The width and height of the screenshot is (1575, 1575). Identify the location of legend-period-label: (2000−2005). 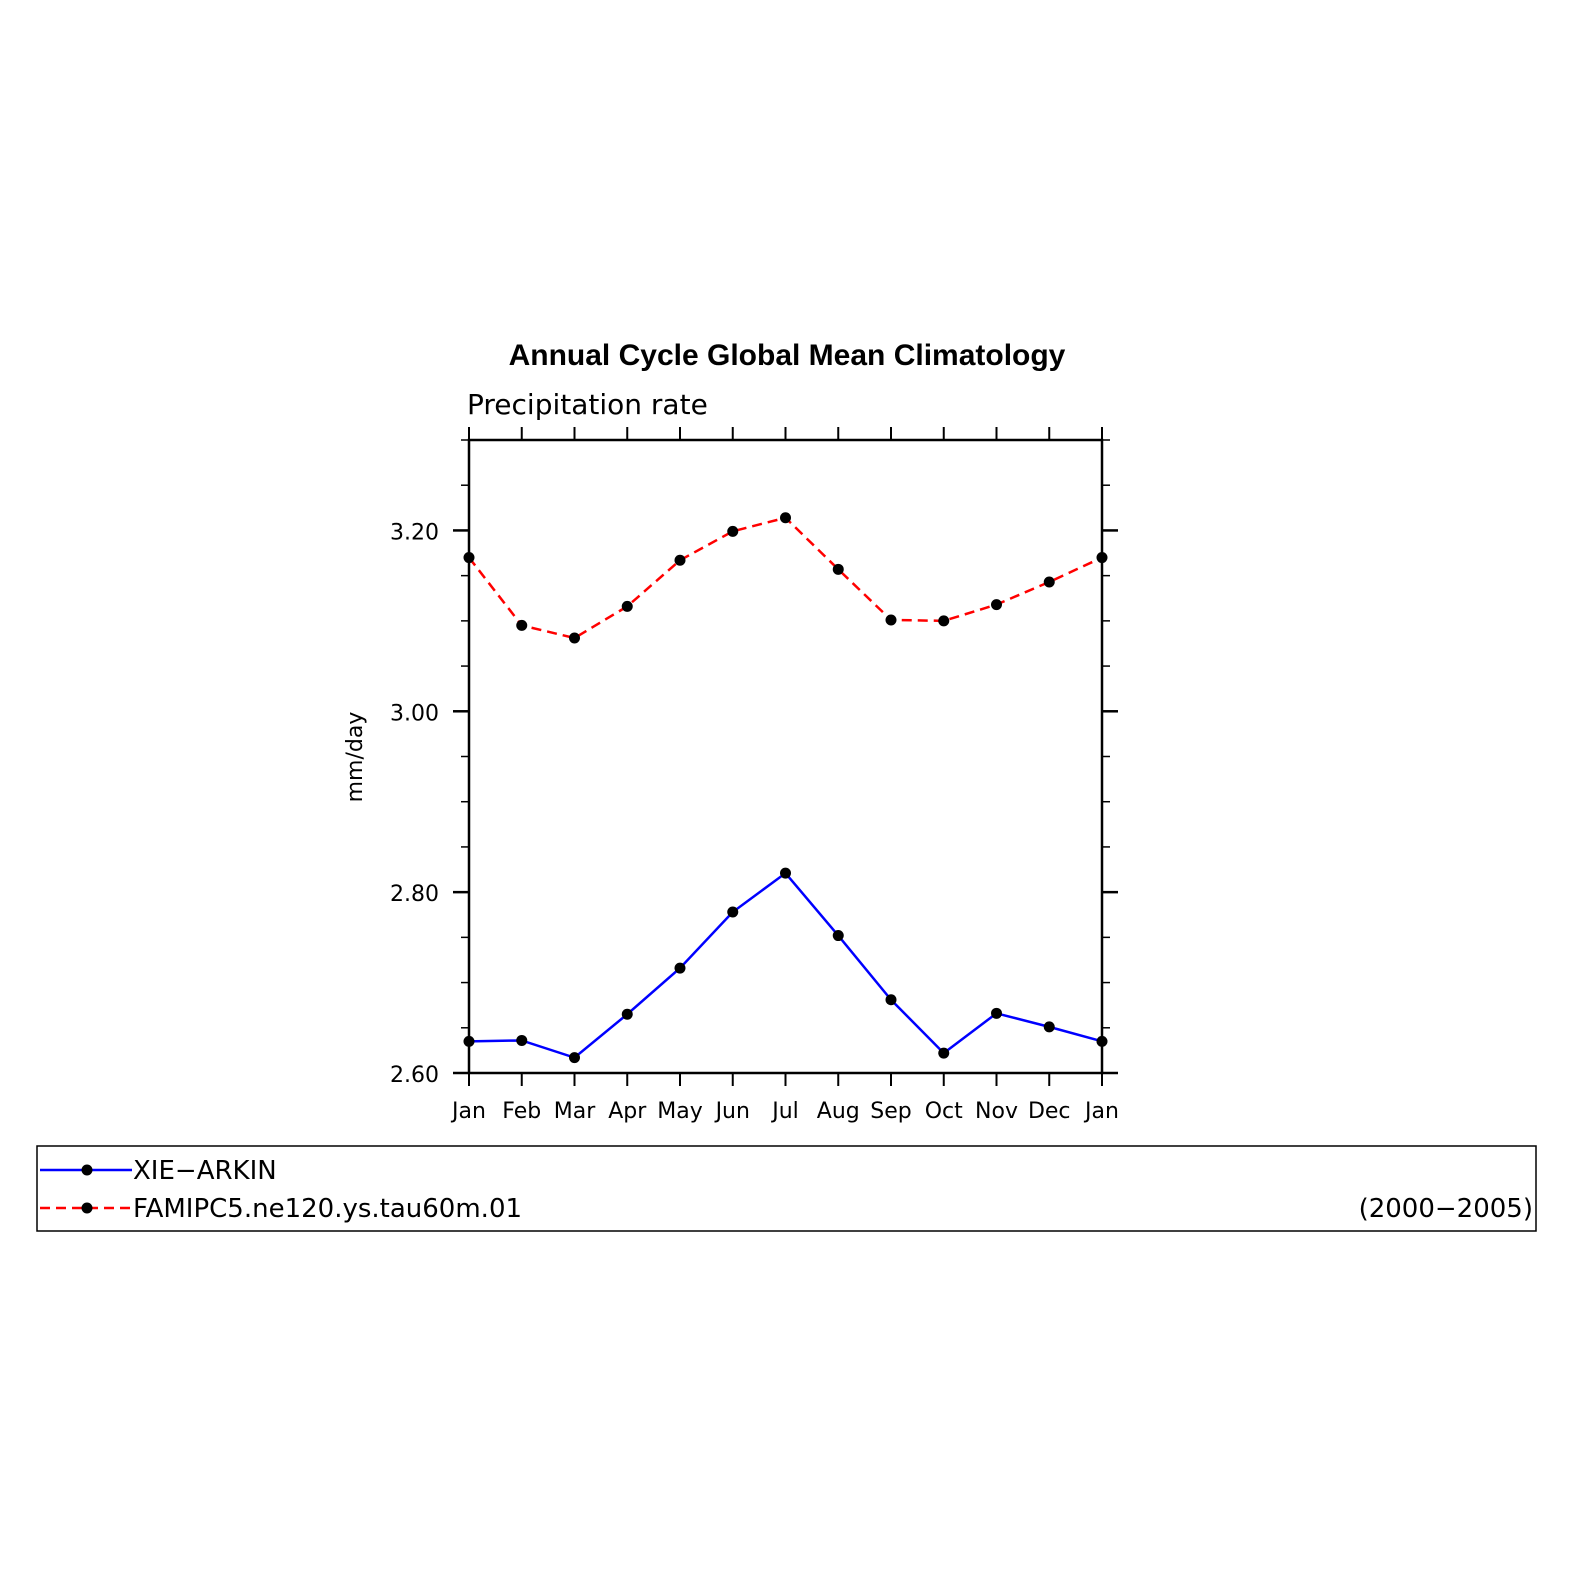
(1446, 1209).